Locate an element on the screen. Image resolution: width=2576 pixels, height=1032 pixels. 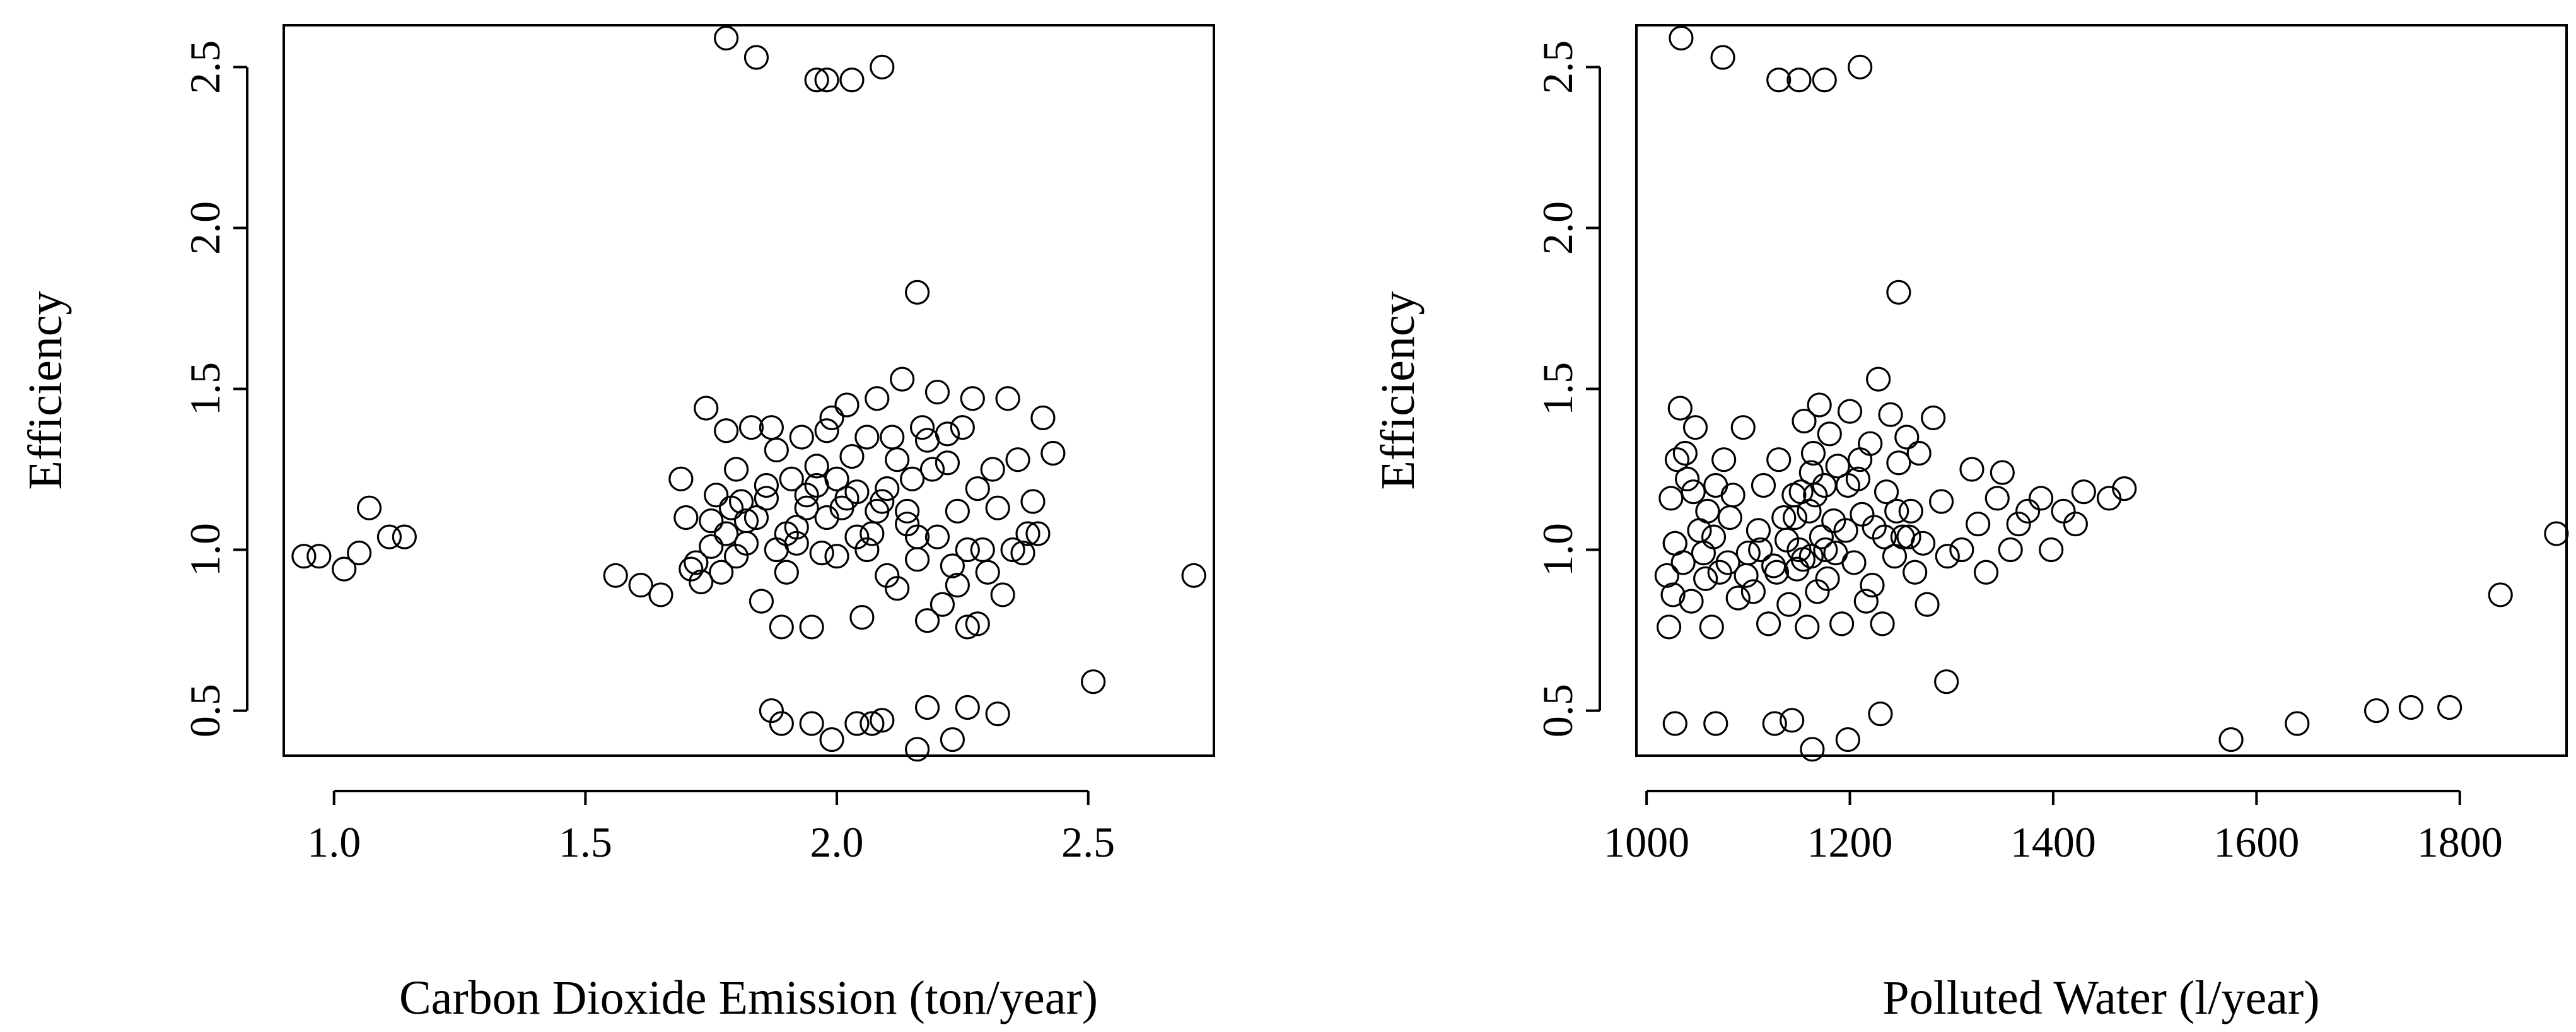
x-tick-label: 1400 is located at coordinates (2053, 842).